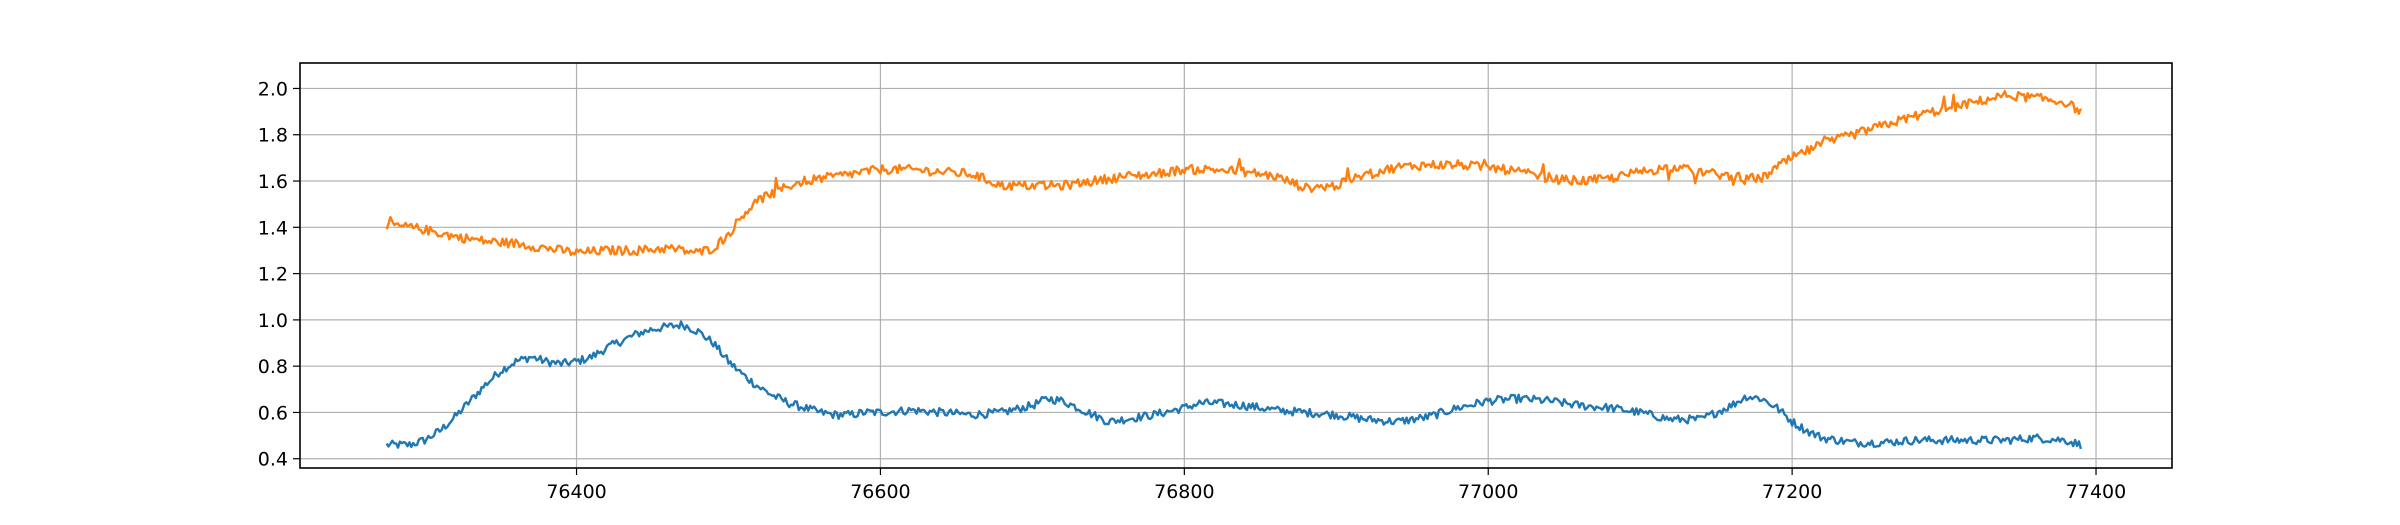 Image resolution: width=2400 pixels, height=525 pixels. What do you see at coordinates (273, 460) in the screenshot?
I see `y-tick-label: 0.4` at bounding box center [273, 460].